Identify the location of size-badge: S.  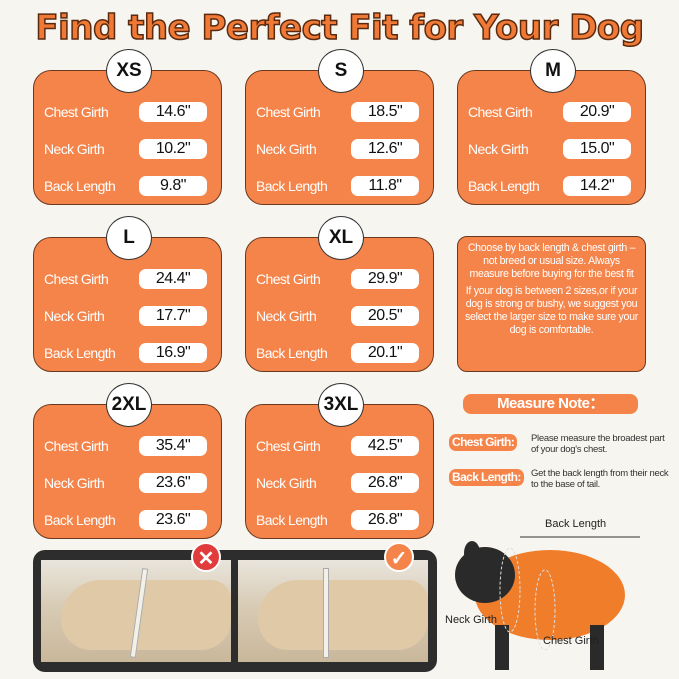
(341, 71).